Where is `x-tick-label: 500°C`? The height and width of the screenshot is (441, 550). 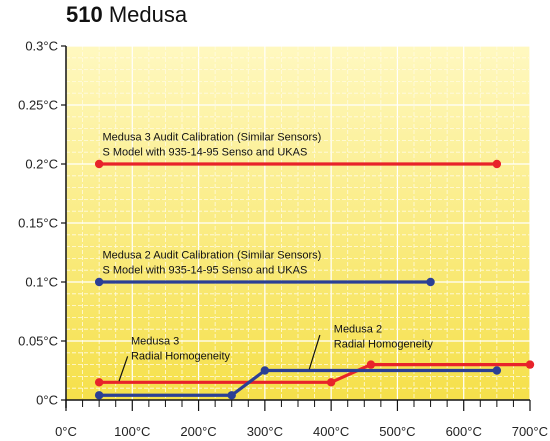 x-tick-label: 500°C is located at coordinates (397, 431).